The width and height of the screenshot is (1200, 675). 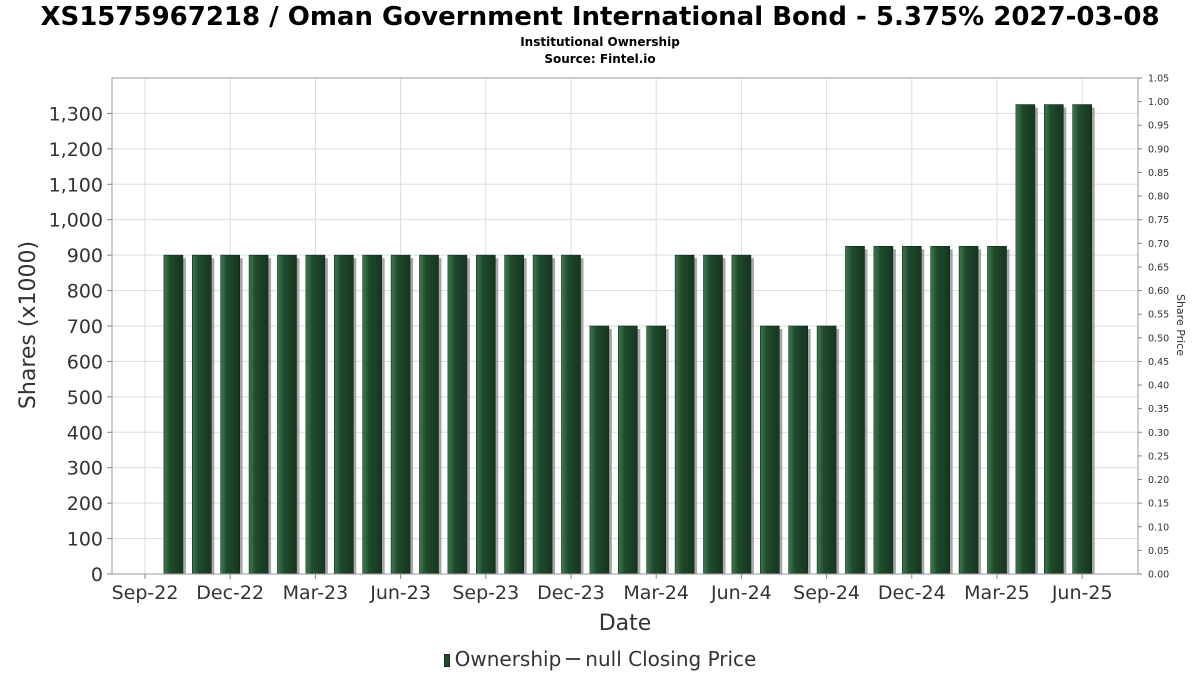 I want to click on x-tick-label: Sep-24, so click(x=826, y=593).